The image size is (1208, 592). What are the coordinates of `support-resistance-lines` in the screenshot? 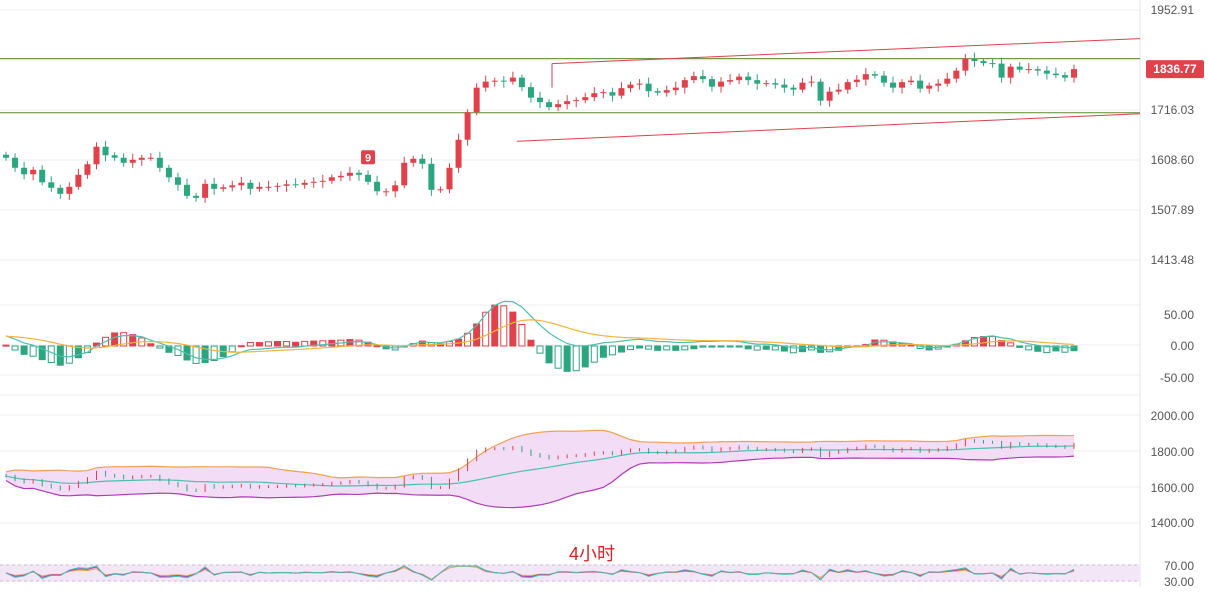 It's located at (570, 86).